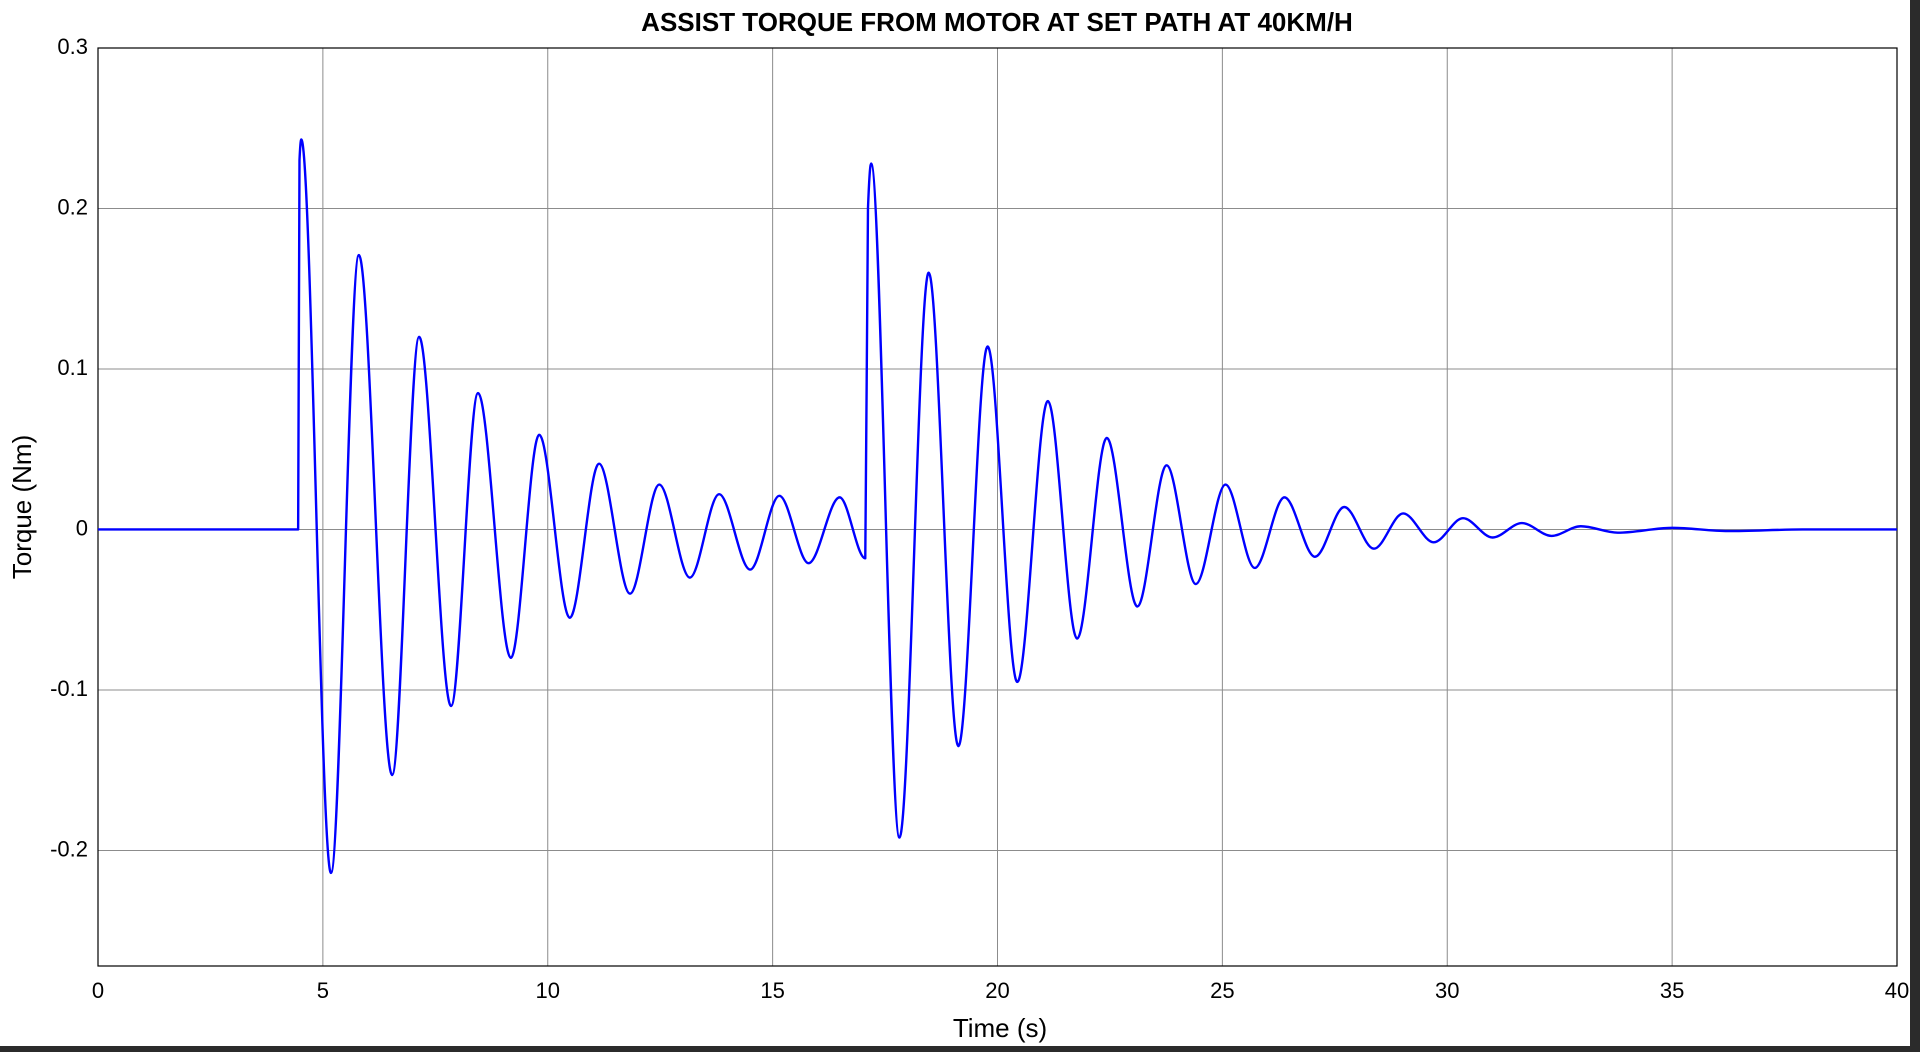  What do you see at coordinates (323, 990) in the screenshot?
I see `x-tick-label: 5` at bounding box center [323, 990].